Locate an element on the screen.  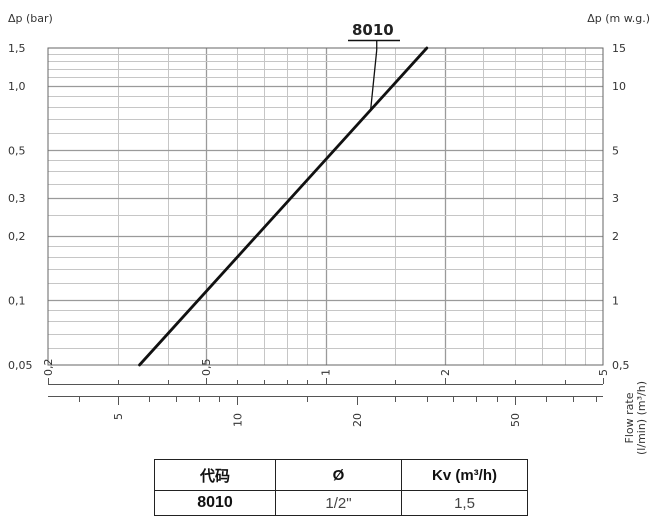
y-left-tick-label: 0,3 is located at coordinates (17, 198).